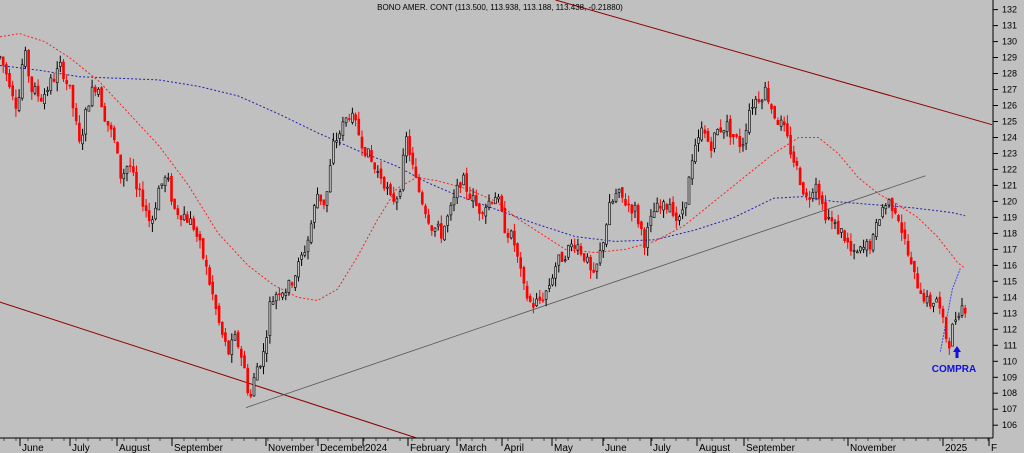  Describe the element at coordinates (514, 448) in the screenshot. I see `month-label: April` at that location.